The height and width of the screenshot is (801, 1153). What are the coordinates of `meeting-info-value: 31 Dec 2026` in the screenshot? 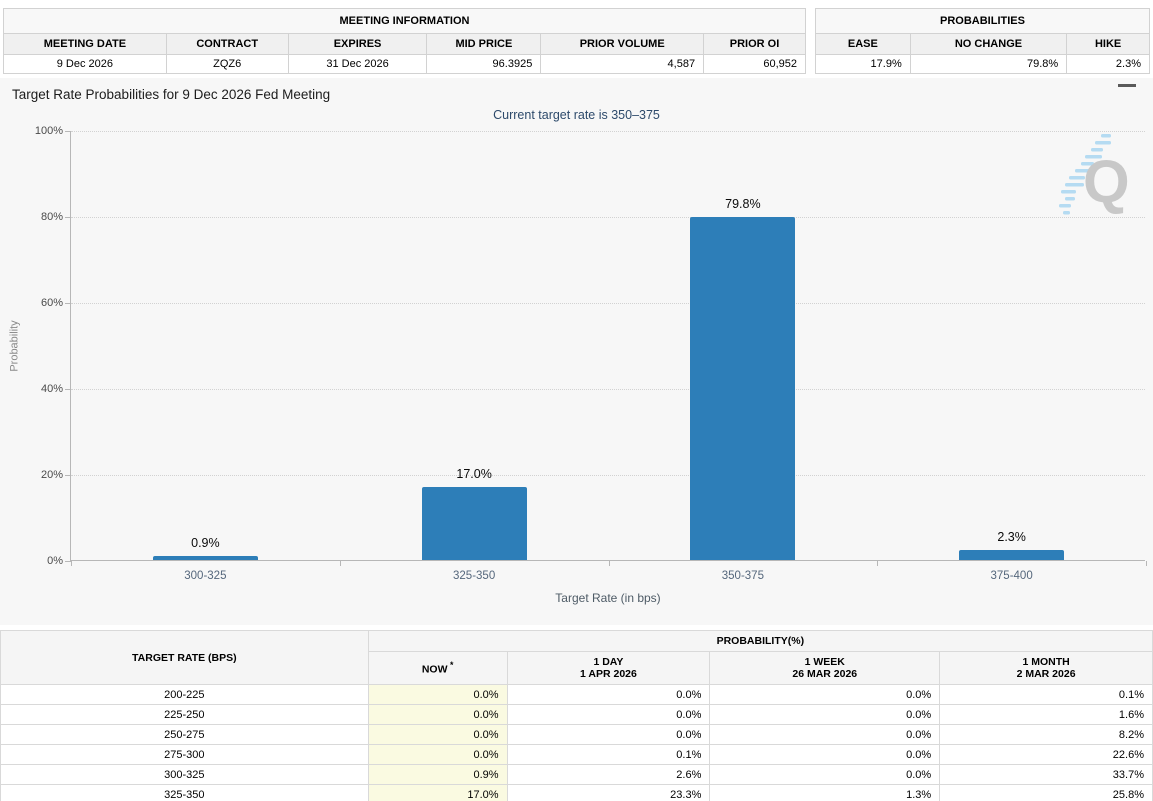 It's located at (357, 64).